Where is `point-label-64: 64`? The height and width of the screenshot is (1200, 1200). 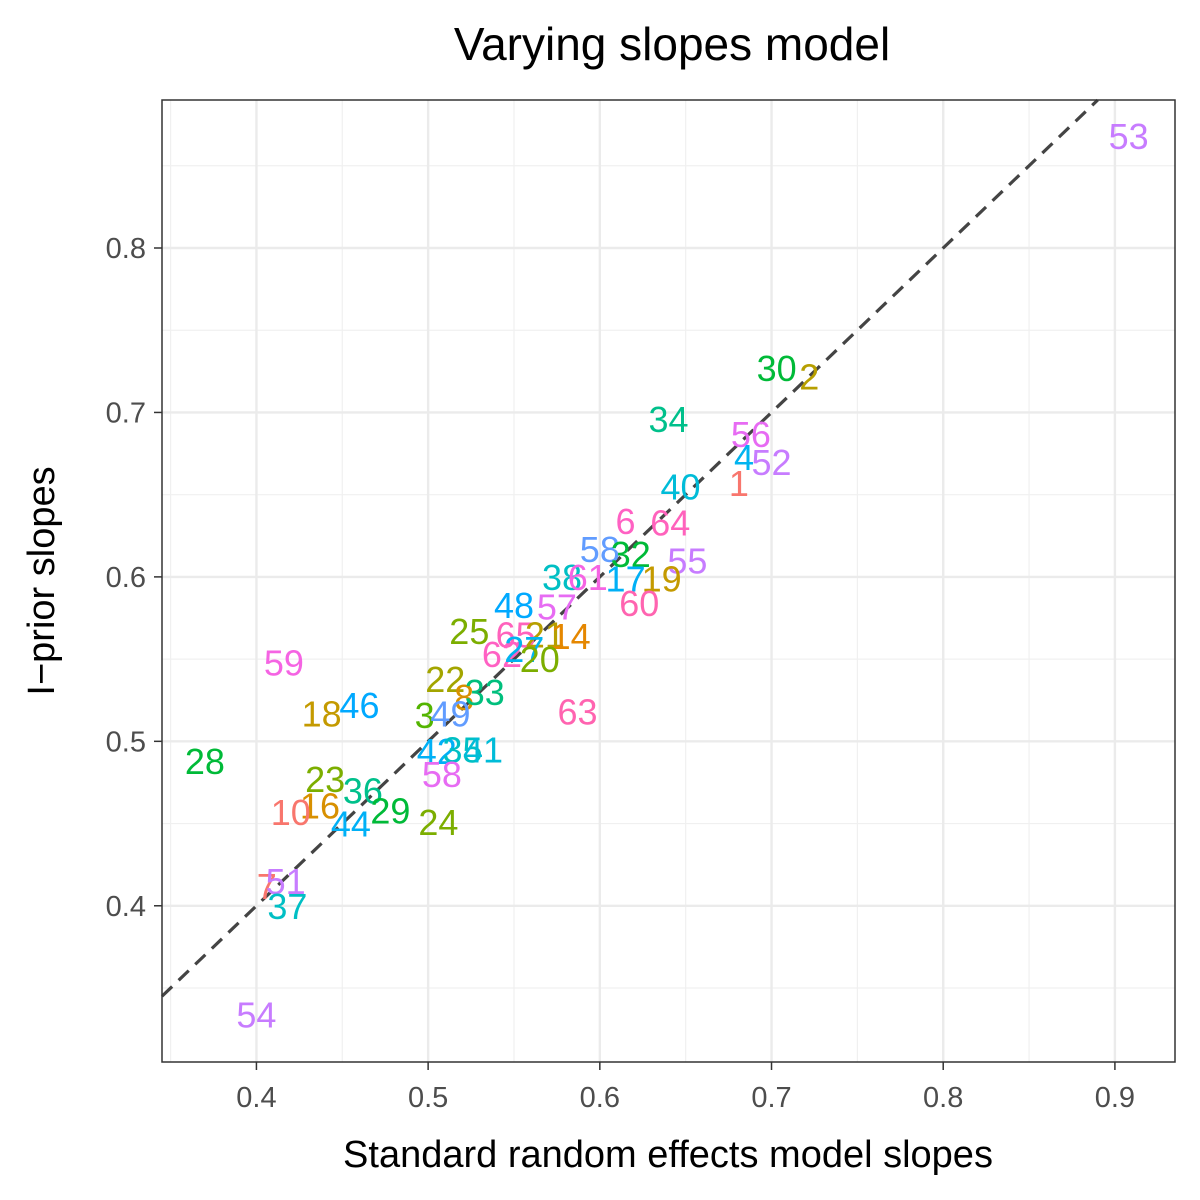 point-label-64: 64 is located at coordinates (670, 523).